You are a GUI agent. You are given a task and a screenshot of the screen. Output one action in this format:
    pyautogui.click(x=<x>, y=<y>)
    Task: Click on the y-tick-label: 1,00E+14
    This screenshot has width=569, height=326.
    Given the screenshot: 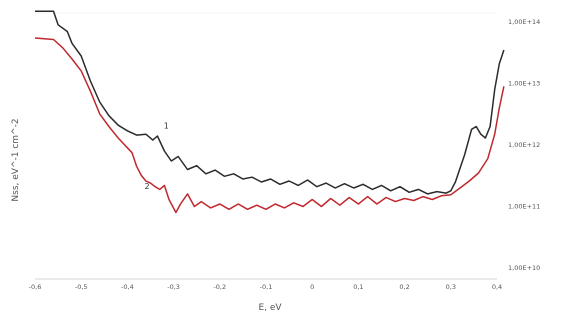 What is the action you would take?
    pyautogui.click(x=524, y=22)
    